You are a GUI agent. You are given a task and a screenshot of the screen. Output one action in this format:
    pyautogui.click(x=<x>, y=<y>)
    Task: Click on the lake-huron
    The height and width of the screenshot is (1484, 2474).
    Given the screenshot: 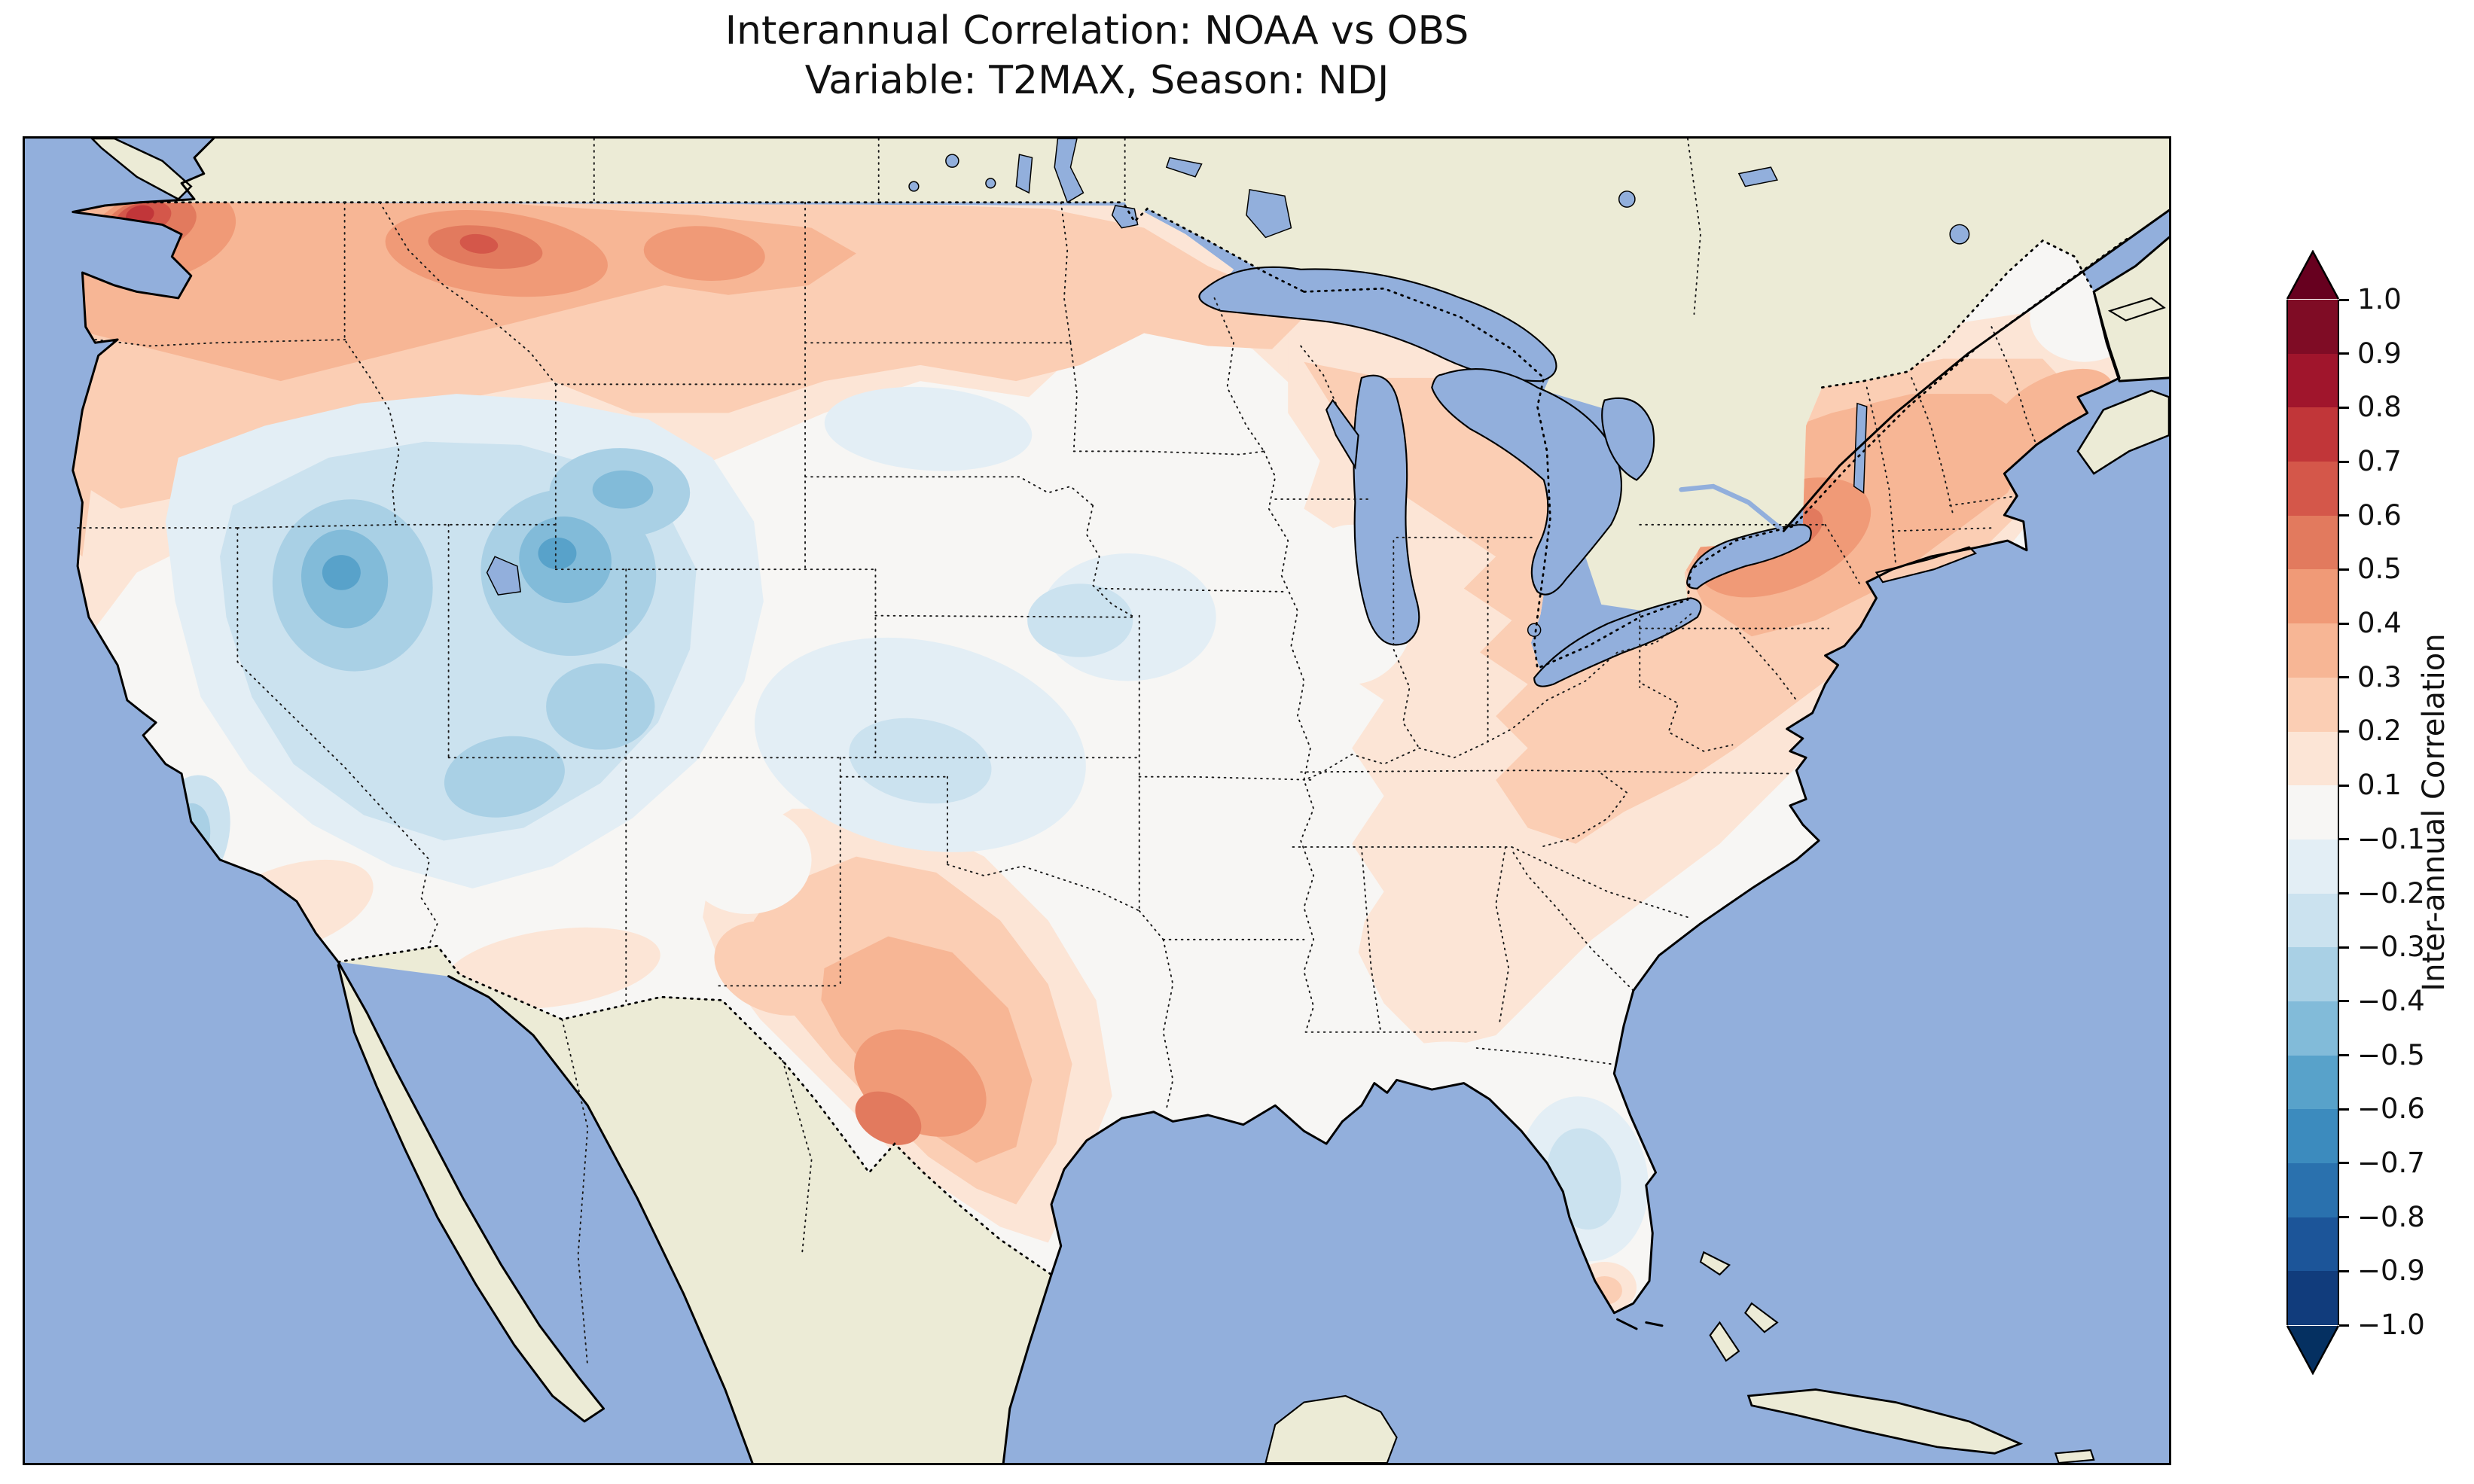 What is the action you would take?
    pyautogui.click(x=1527, y=482)
    